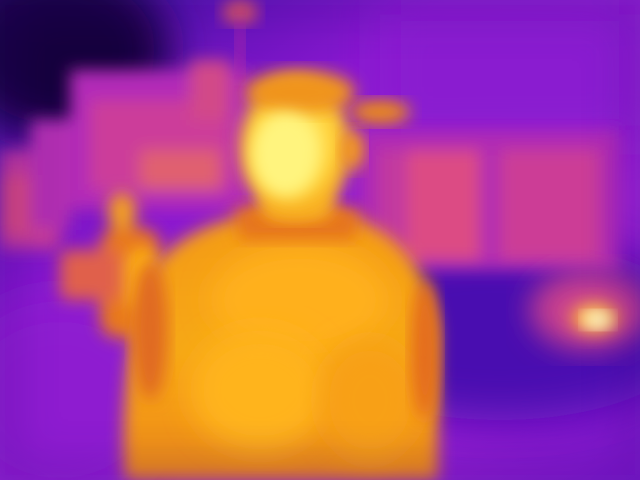 This screenshot has height=480, width=640. Describe the element at coordinates (285, 155) in the screenshot. I see `face-hotspot` at that location.